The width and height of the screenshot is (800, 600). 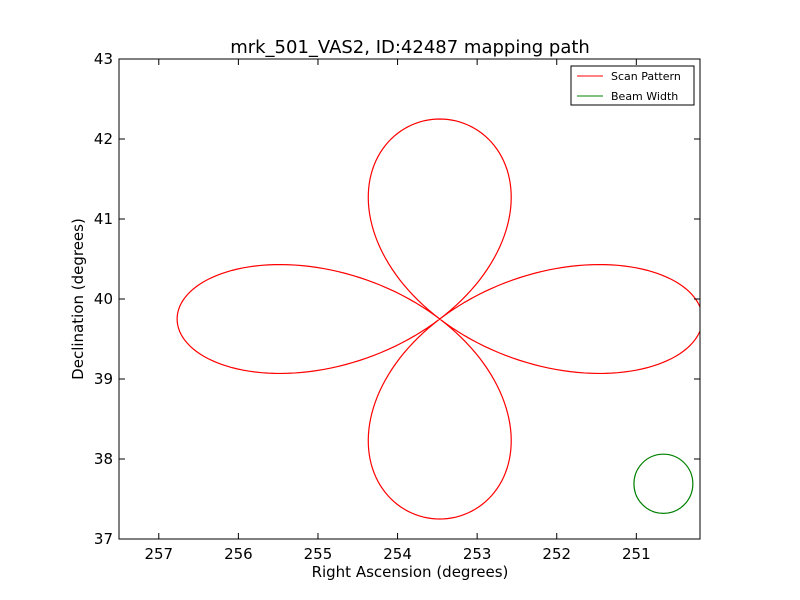 What do you see at coordinates (78, 299) in the screenshot?
I see `y-axis-label: Declination (degrees)` at bounding box center [78, 299].